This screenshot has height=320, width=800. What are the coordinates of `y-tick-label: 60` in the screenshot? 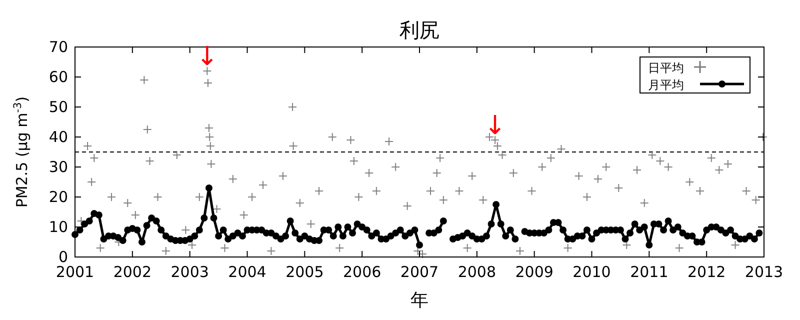 It's located at (58, 77).